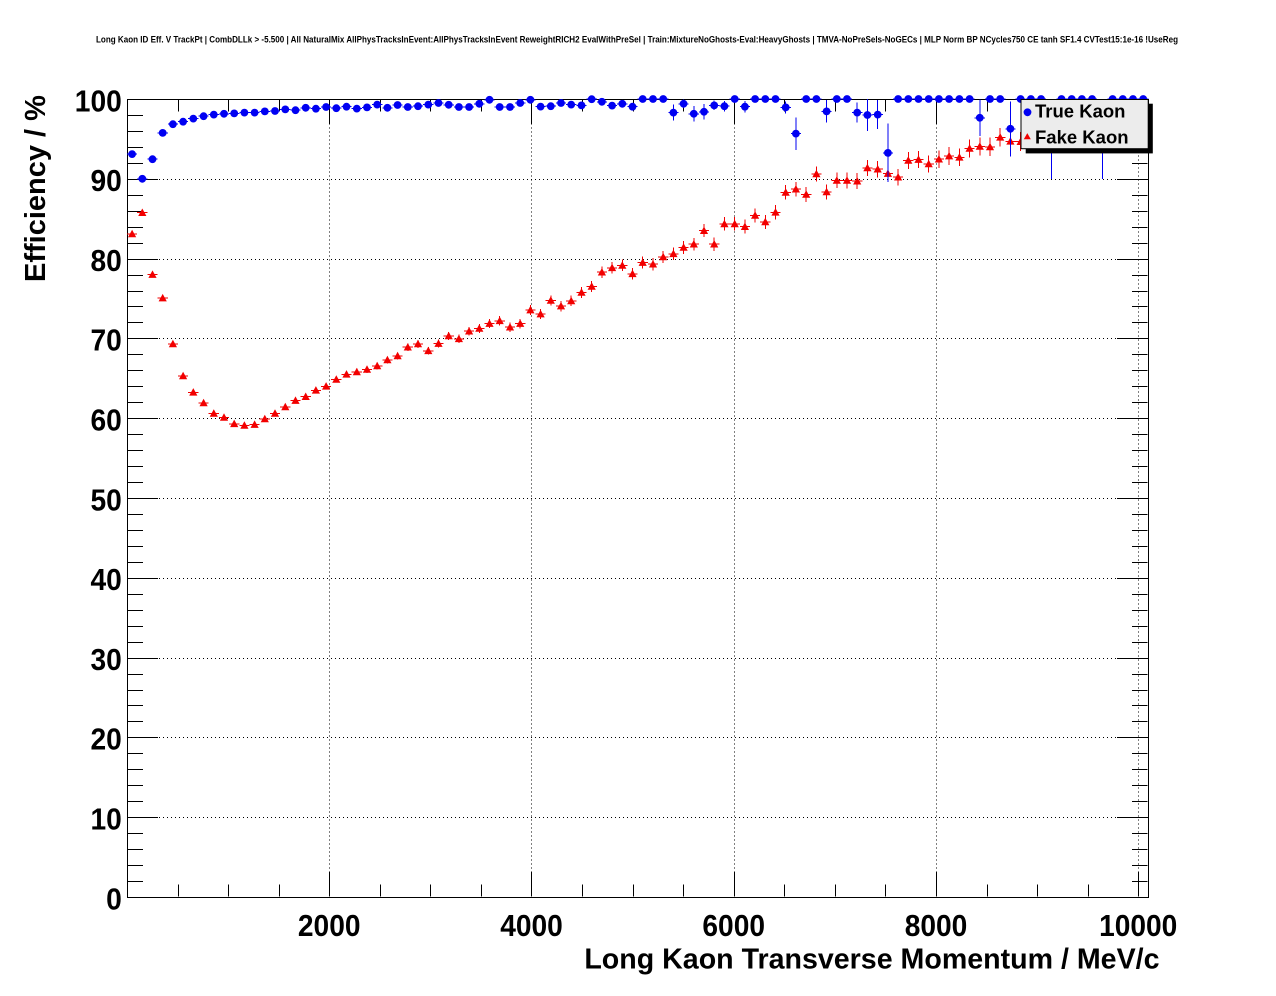 This screenshot has width=1276, height=996. What do you see at coordinates (1082, 137) in the screenshot?
I see `svg-text: Fake Kaon` at bounding box center [1082, 137].